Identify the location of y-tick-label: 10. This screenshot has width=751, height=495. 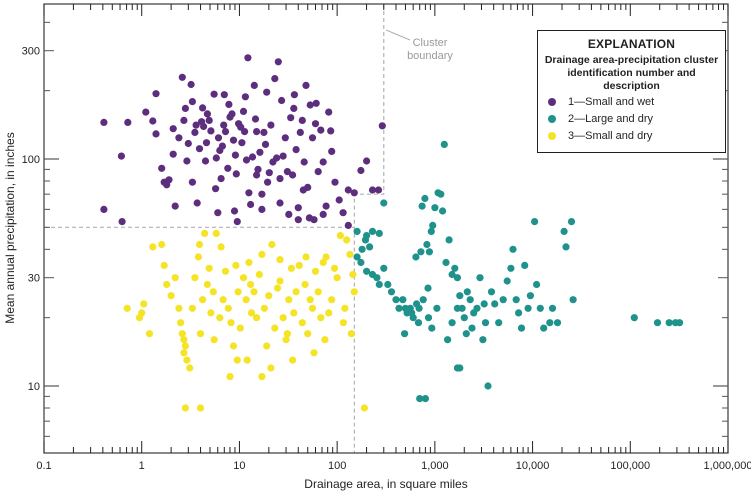
(34, 387).